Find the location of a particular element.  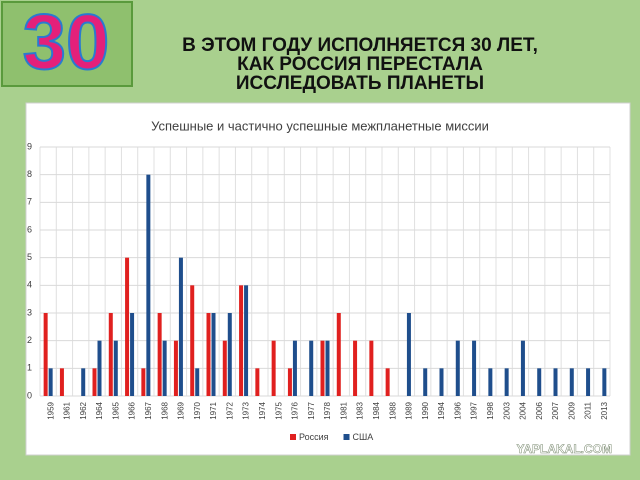

x-tick-label: 1962 is located at coordinates (83, 410).